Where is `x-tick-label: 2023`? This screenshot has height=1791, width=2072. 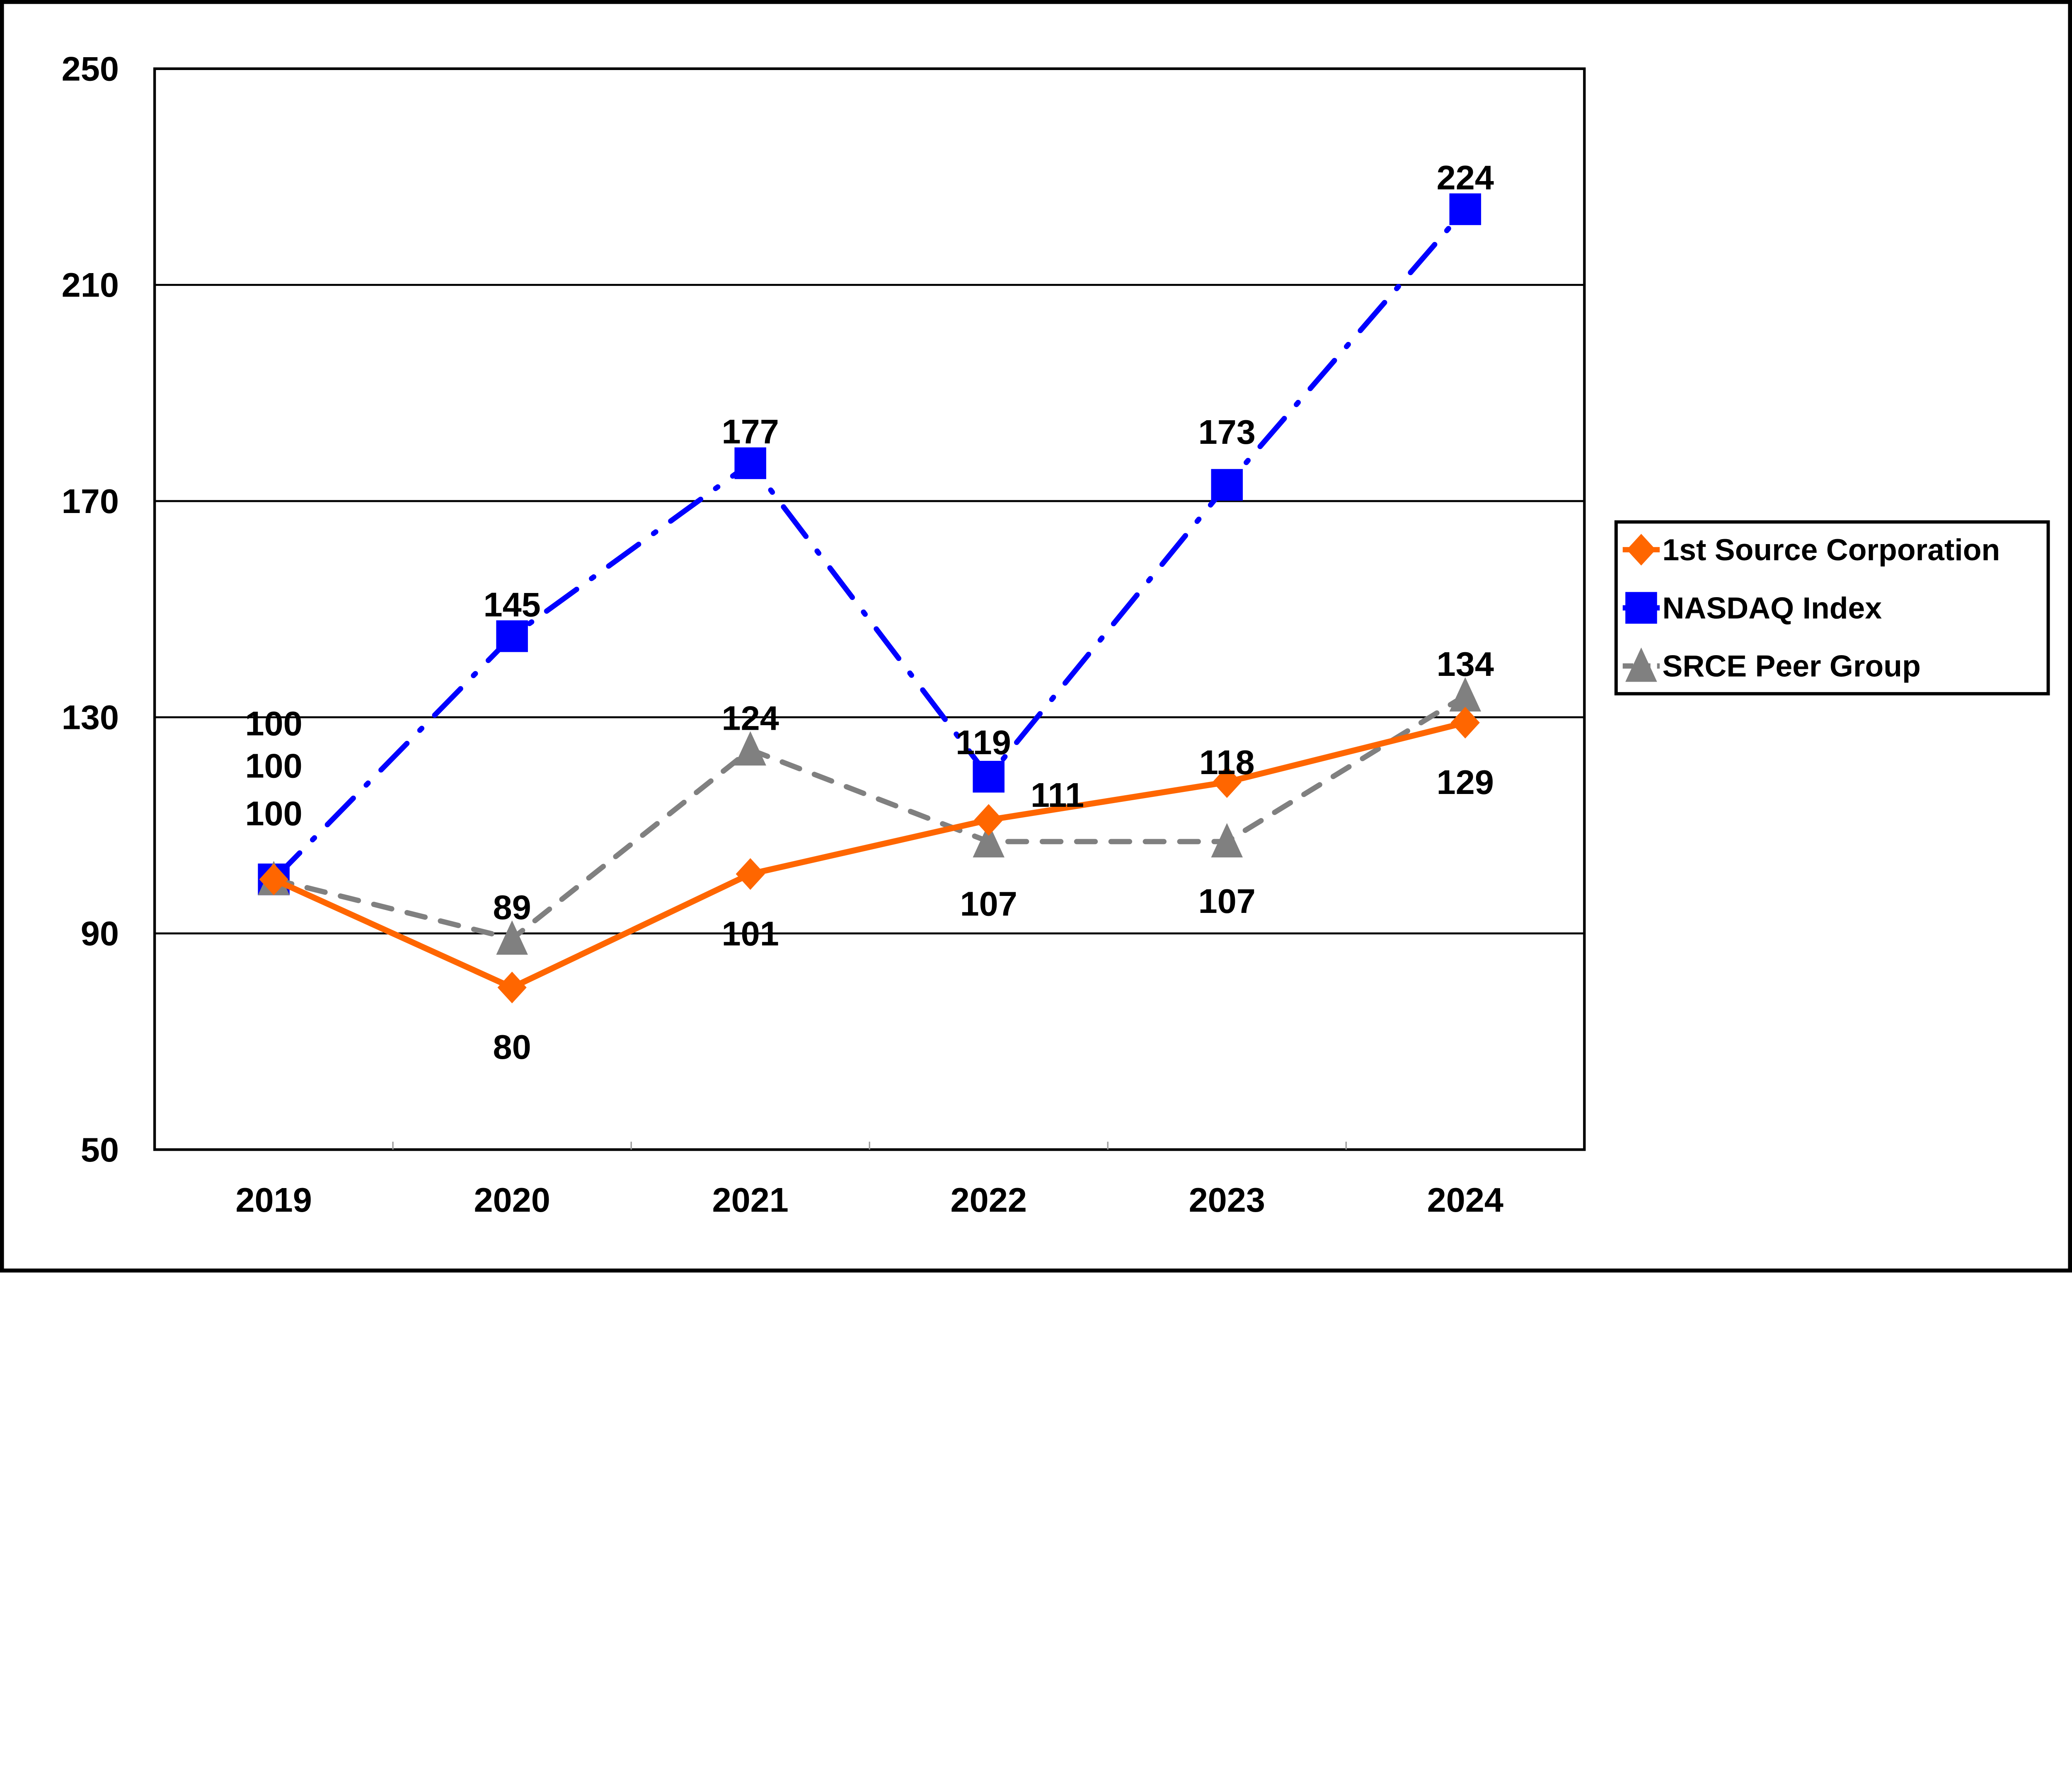 x-tick-label: 2023 is located at coordinates (1227, 1200).